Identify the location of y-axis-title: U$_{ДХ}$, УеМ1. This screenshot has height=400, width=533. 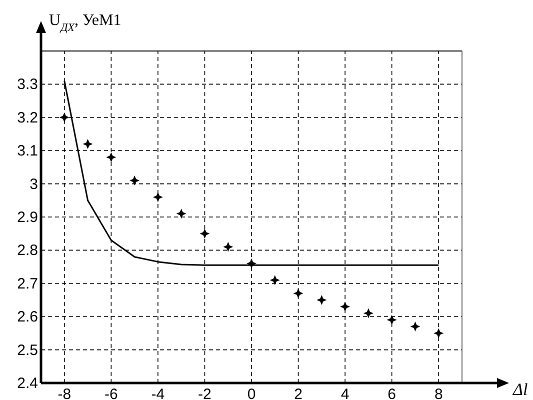
(85, 23).